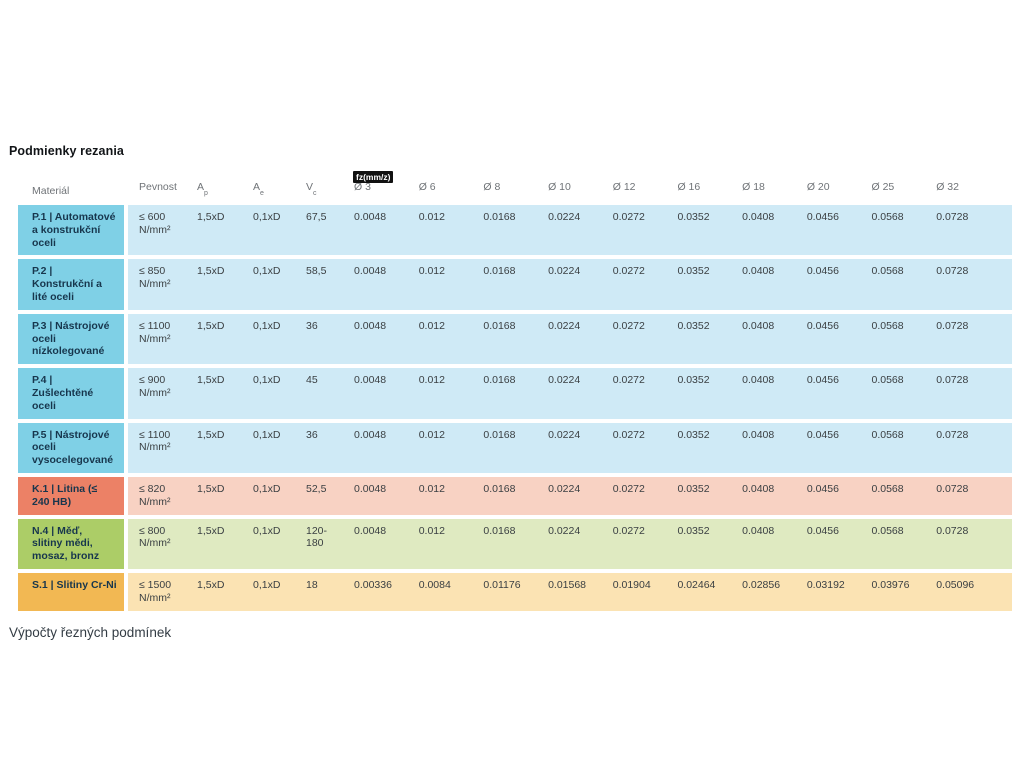  Describe the element at coordinates (955, 584) in the screenshot. I see `value-cell: 0.05096` at that location.